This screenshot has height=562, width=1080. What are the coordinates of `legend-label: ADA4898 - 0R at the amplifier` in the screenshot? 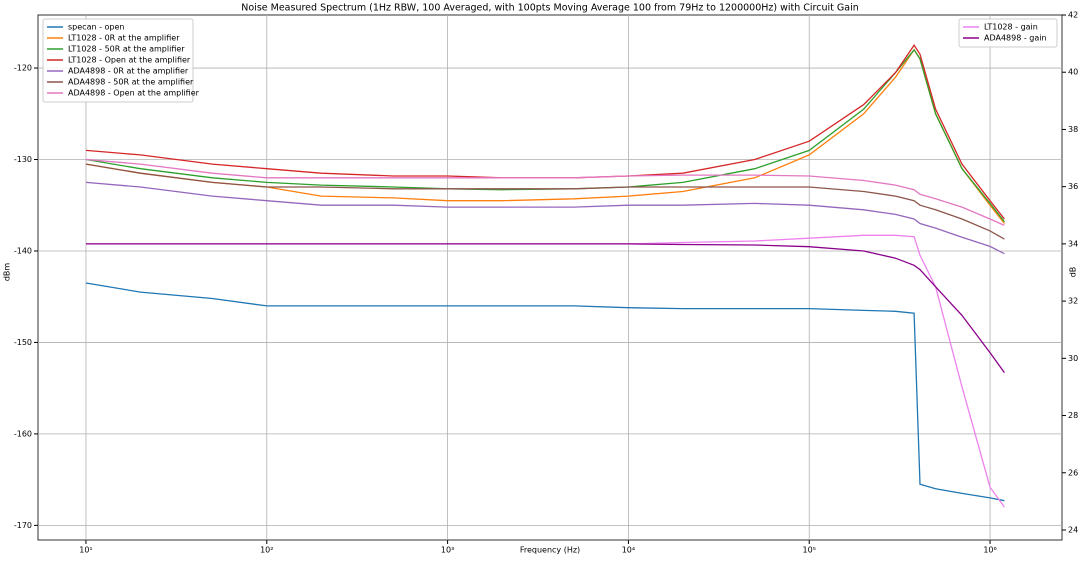 It's located at (128, 71).